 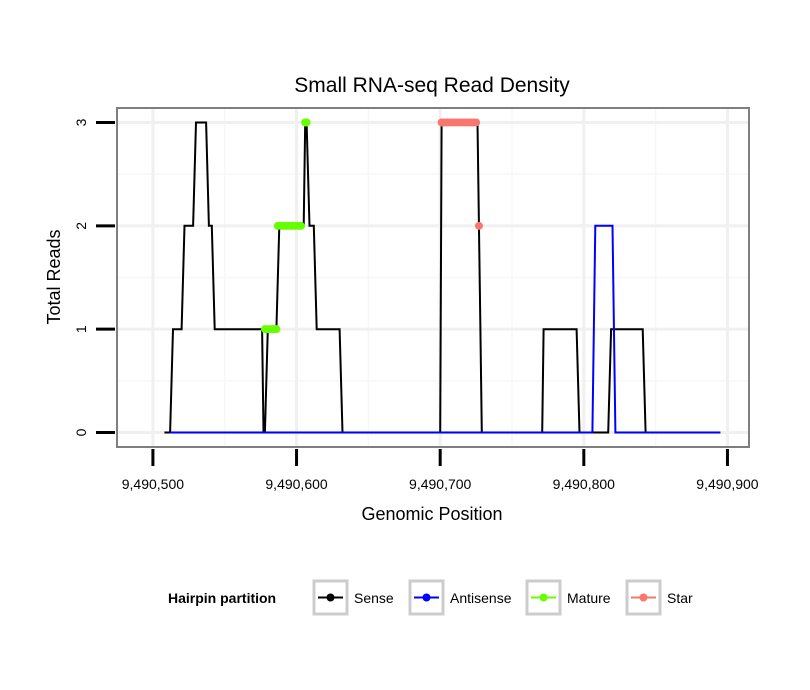 I want to click on y-tick-label: 0, so click(x=81, y=432).